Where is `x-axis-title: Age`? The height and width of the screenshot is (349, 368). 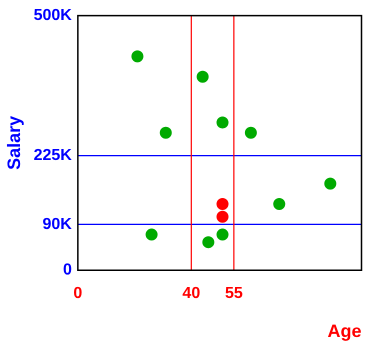
x-axis-title: Age is located at coordinates (344, 331).